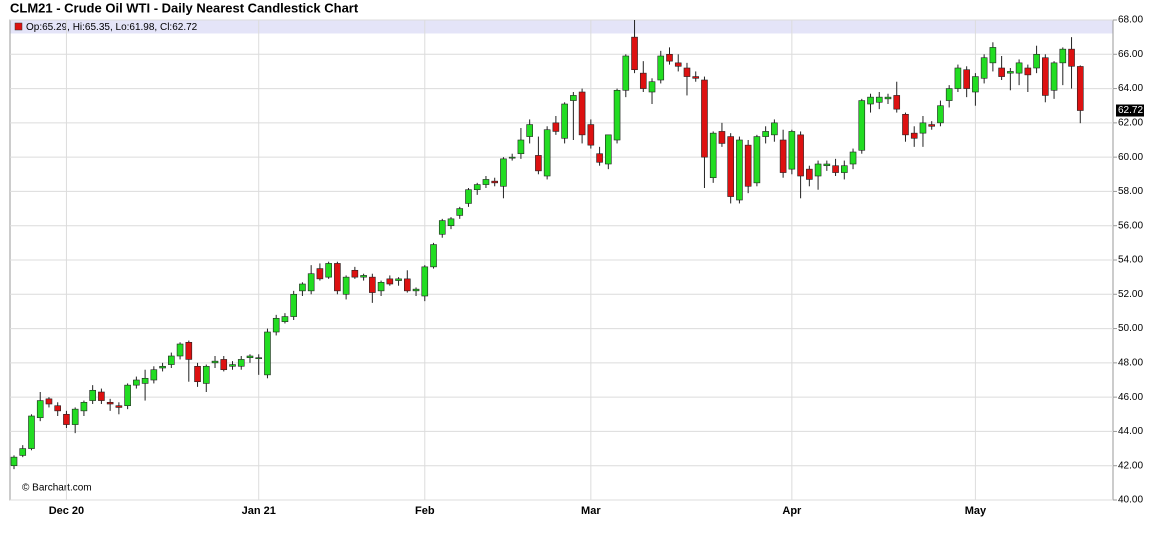  What do you see at coordinates (1130, 431) in the screenshot?
I see `y-tick-label: 44.00` at bounding box center [1130, 431].